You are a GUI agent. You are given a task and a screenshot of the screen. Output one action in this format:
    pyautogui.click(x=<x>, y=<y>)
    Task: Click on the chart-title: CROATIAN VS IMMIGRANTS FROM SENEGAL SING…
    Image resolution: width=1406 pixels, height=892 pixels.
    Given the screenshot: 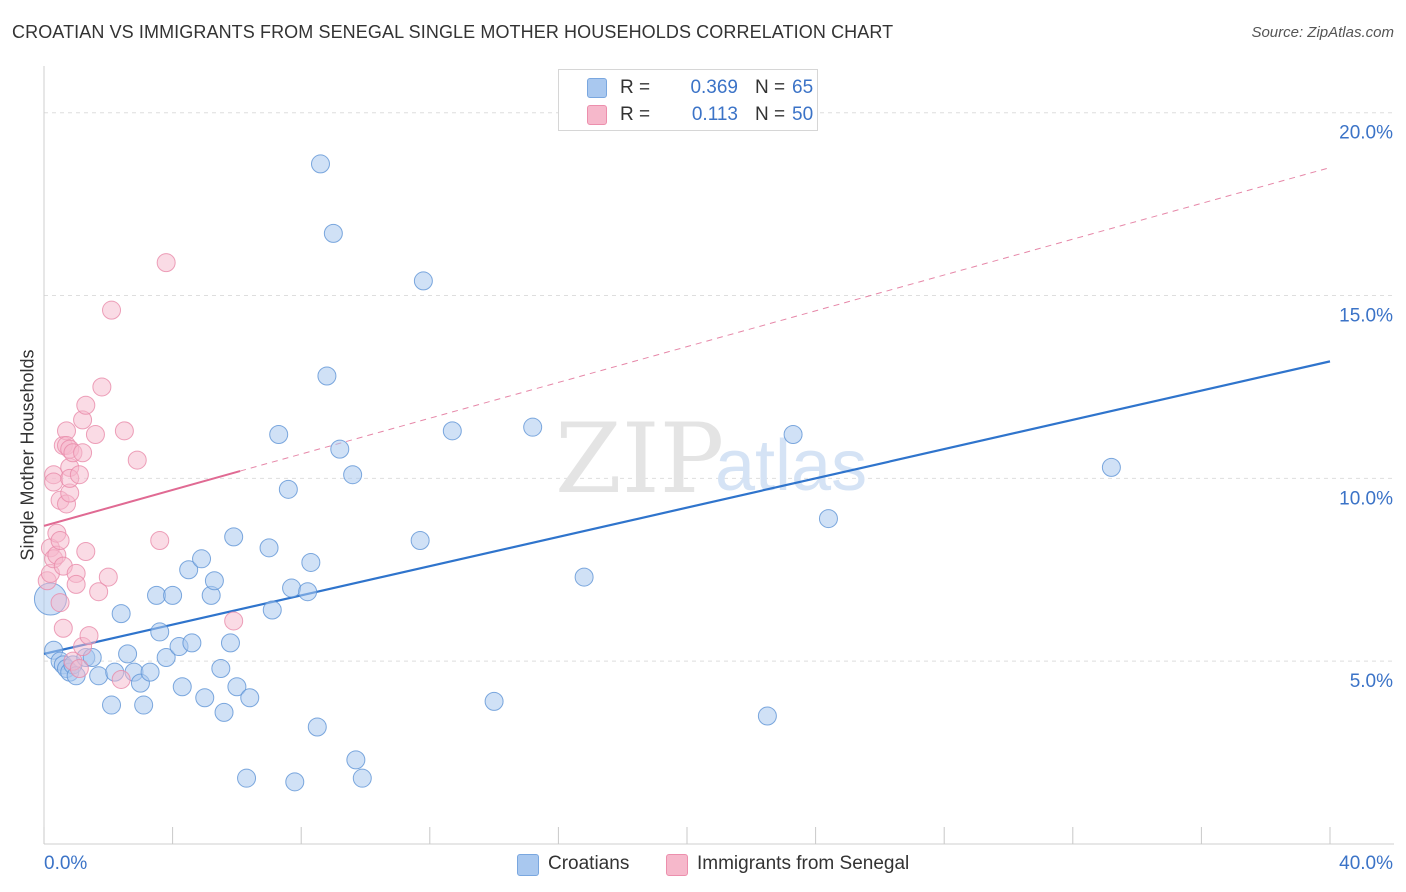 What is the action you would take?
    pyautogui.click(x=453, y=32)
    